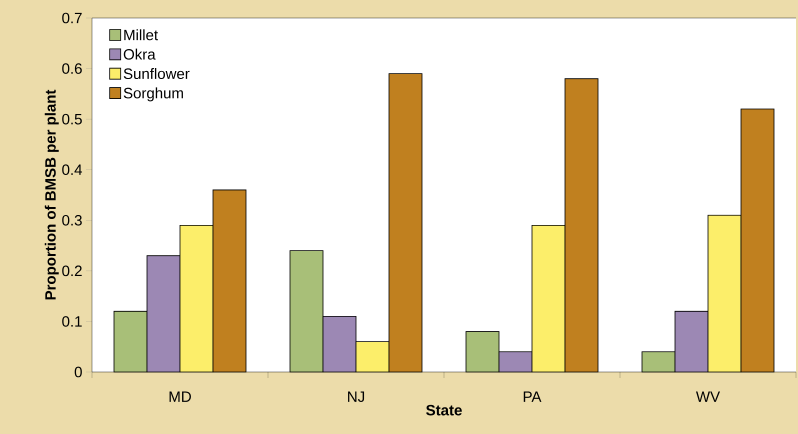 This screenshot has width=798, height=434. I want to click on y-tick-label: 0.7, so click(72, 18).